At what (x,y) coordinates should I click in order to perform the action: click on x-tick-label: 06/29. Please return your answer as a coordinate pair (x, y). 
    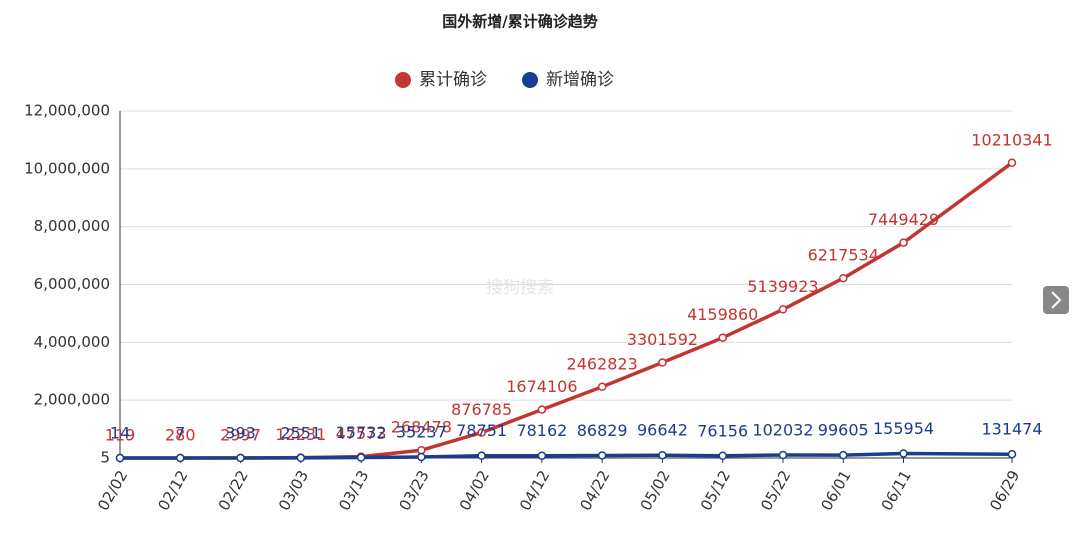
    Looking at the image, I should click on (1004, 490).